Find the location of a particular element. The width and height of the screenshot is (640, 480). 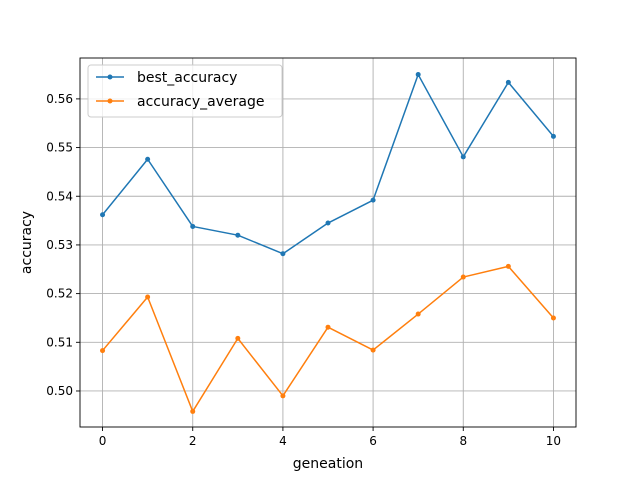

y-tick-label: 0.56 is located at coordinates (59, 99).